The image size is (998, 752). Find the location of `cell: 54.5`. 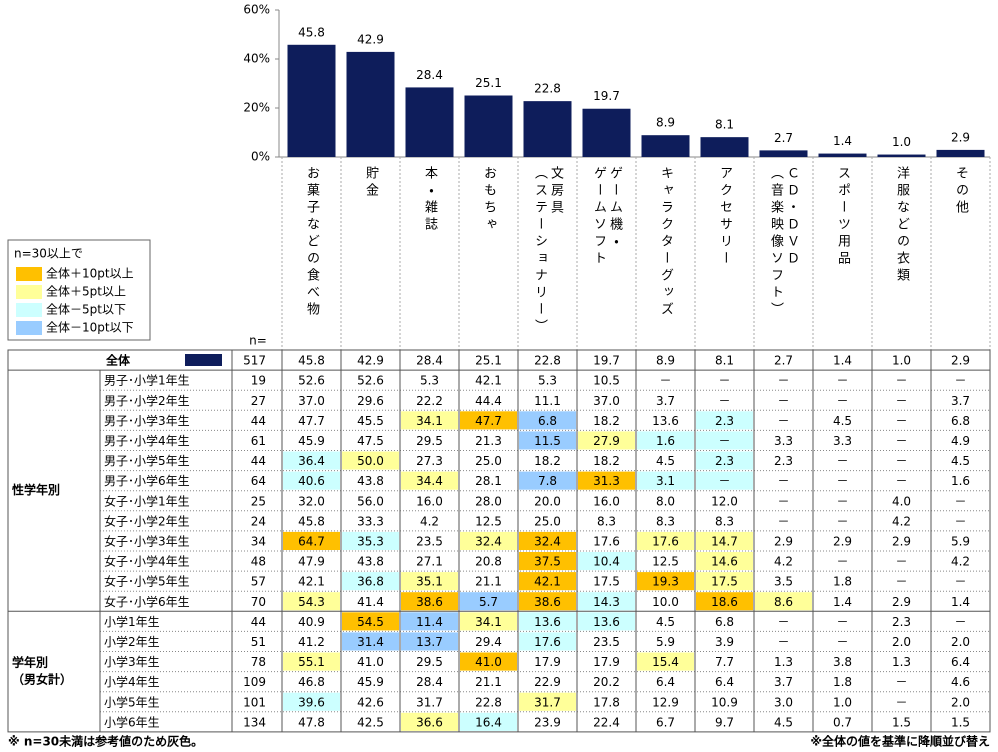

cell: 54.5 is located at coordinates (370, 622).